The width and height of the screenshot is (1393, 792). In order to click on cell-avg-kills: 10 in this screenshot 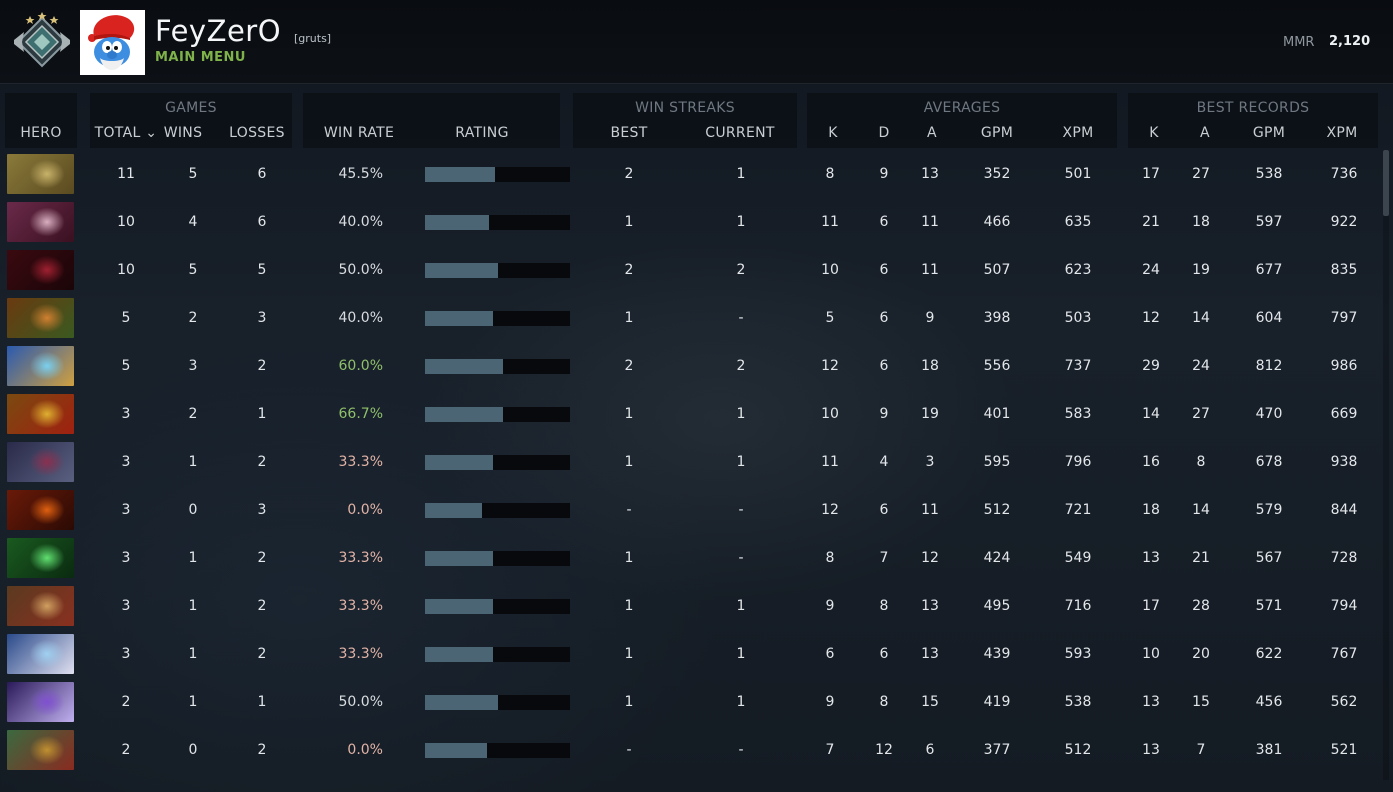, I will do `click(830, 414)`.